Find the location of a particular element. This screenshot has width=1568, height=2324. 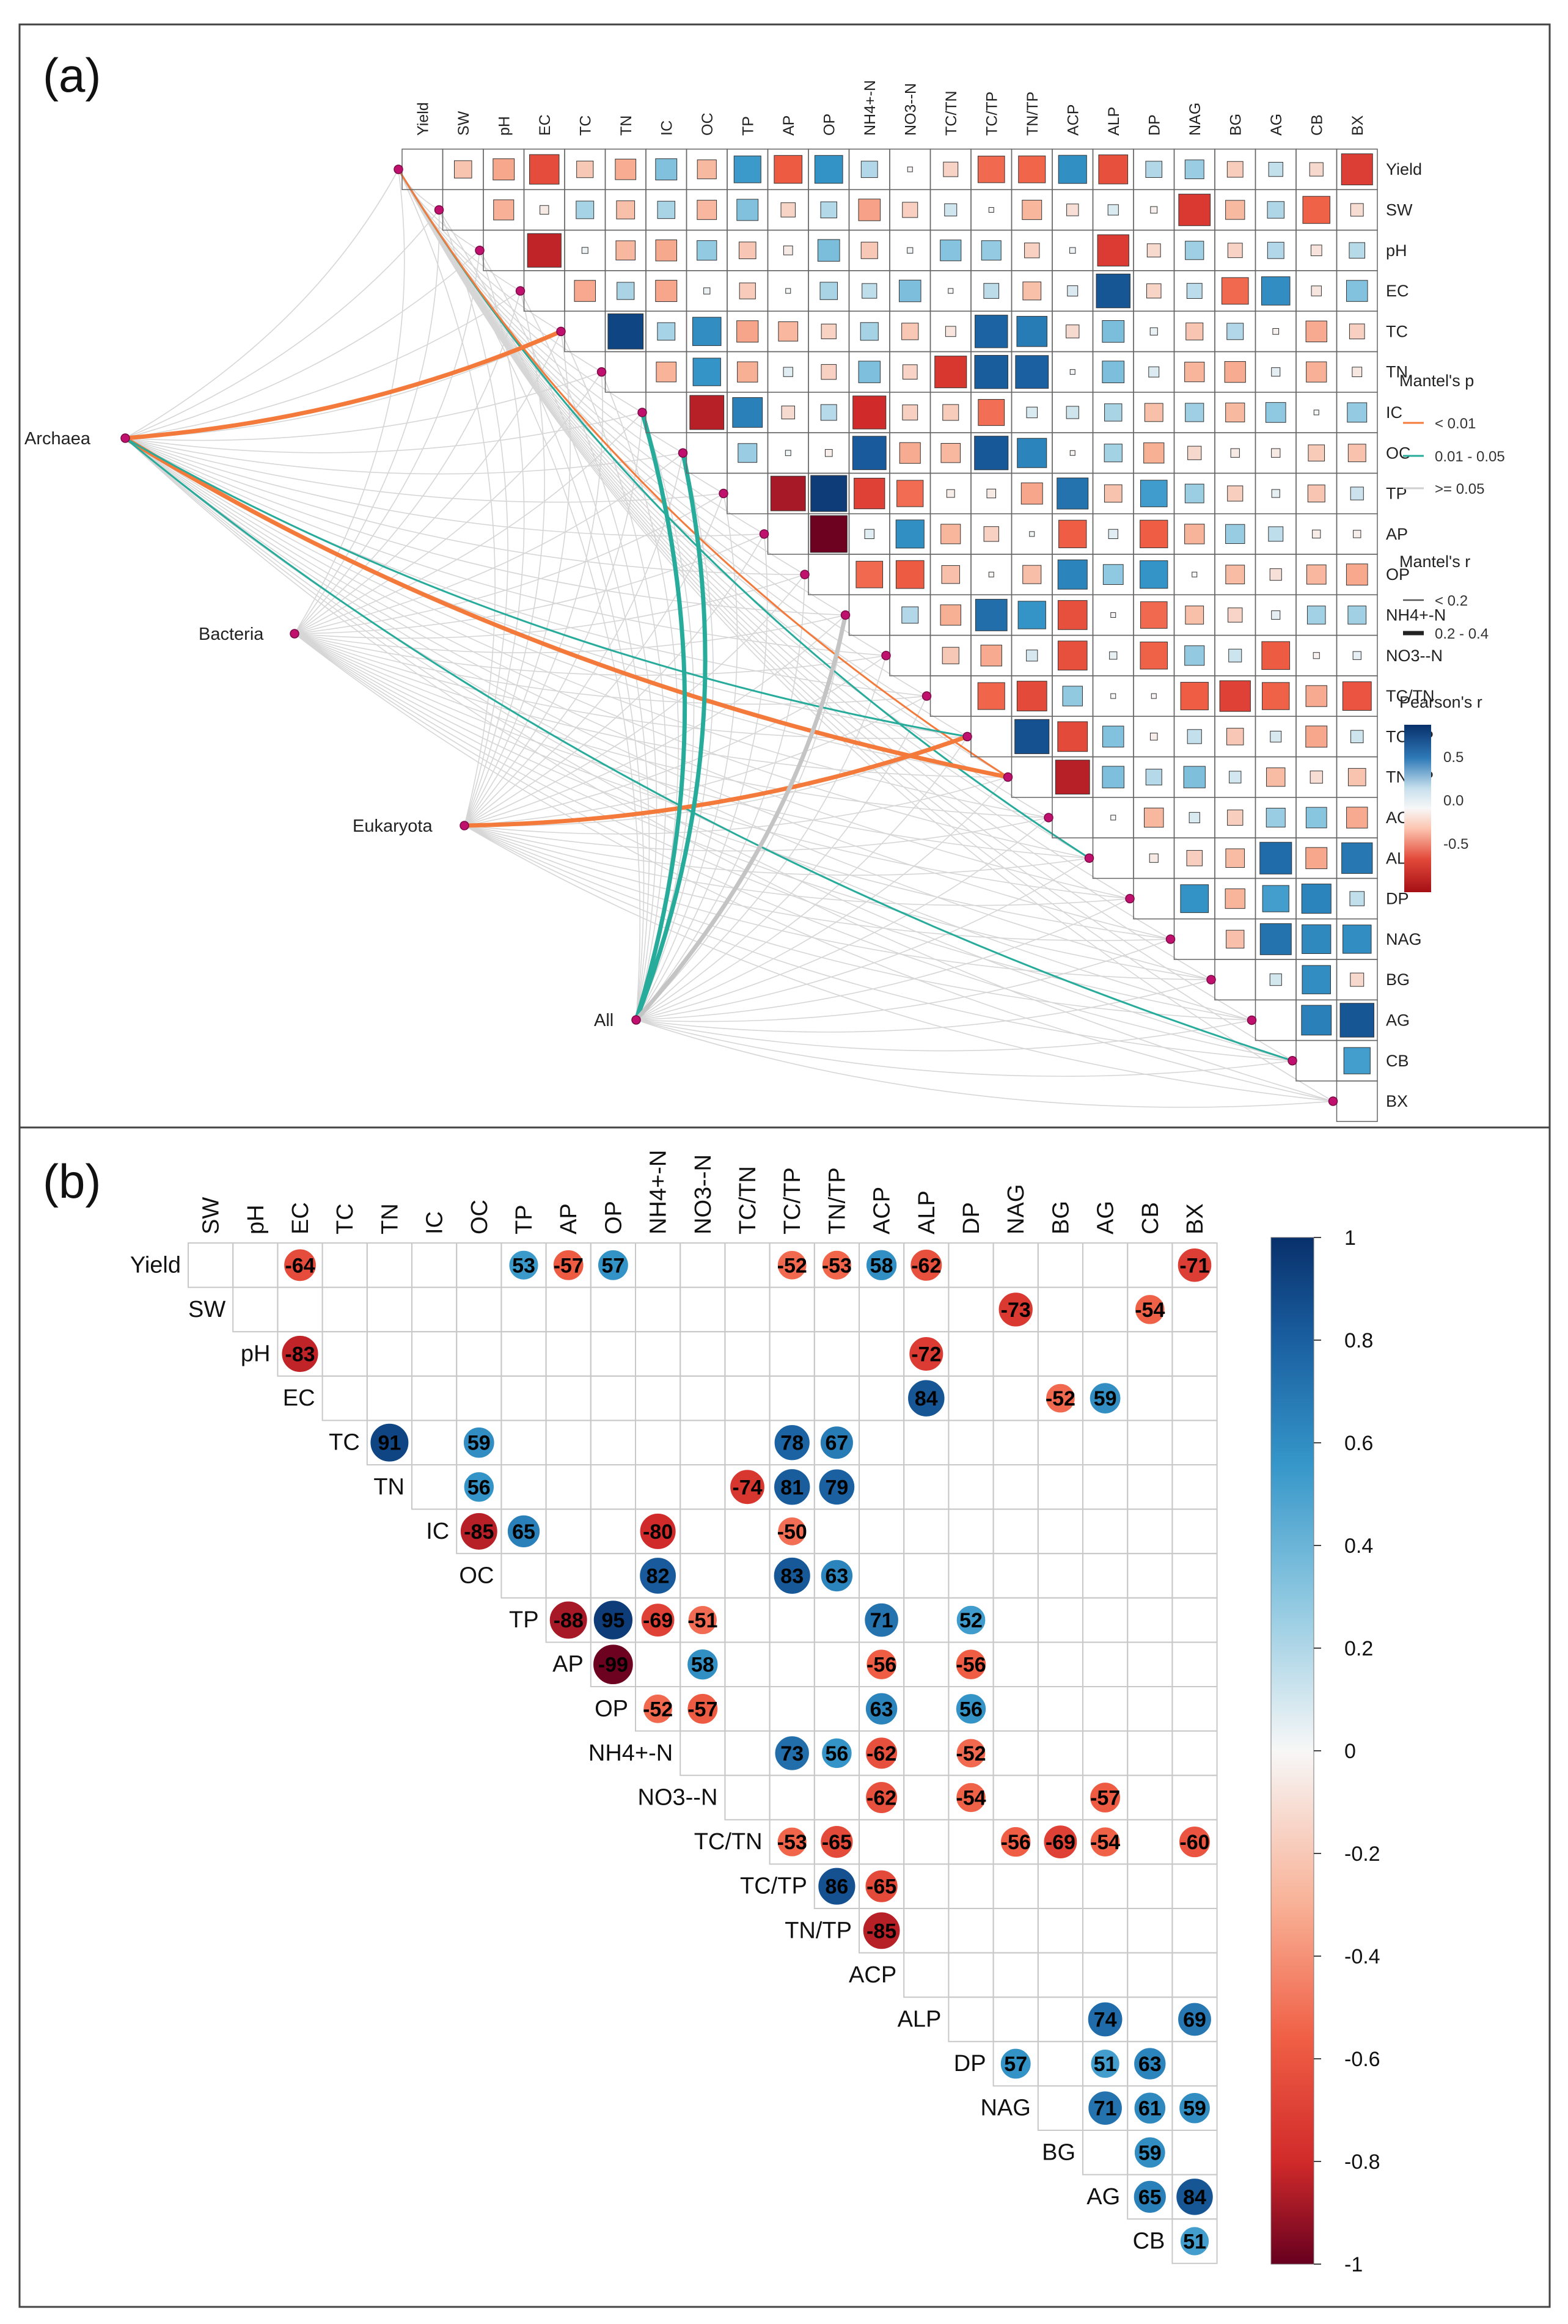

grid-cell-tc-tp-ag is located at coordinates (1105, 1886).